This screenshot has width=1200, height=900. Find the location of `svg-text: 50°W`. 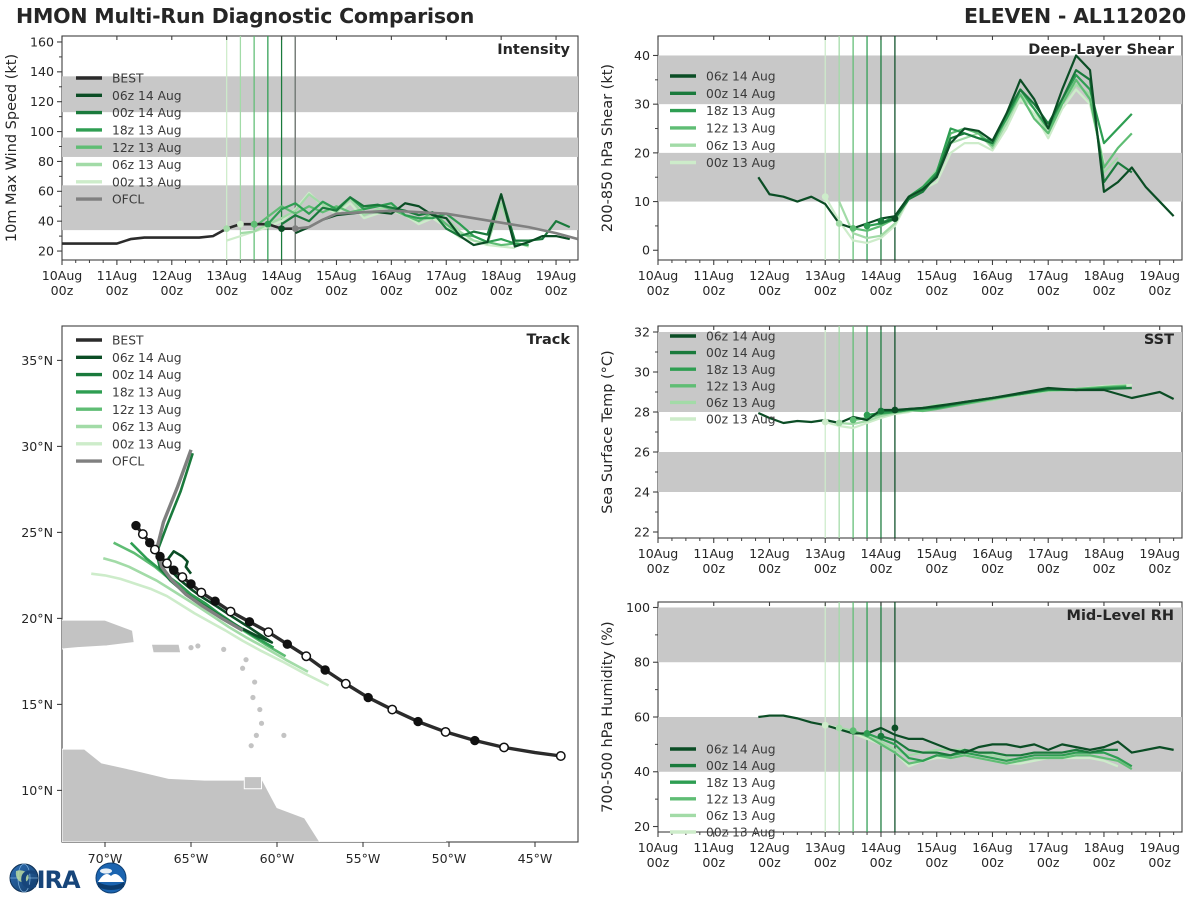

svg-text: 50°W is located at coordinates (449, 858).